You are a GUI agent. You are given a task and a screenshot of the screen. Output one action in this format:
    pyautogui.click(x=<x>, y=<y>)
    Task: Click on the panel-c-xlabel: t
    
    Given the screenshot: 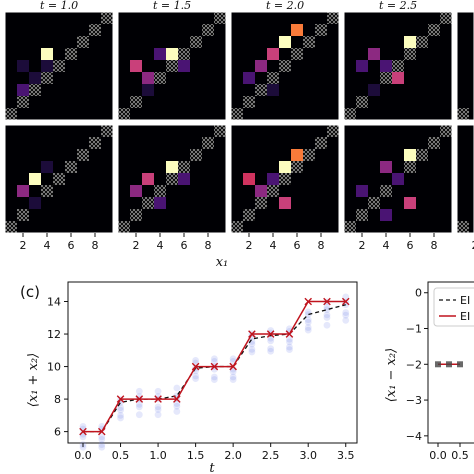 What is the action you would take?
    pyautogui.click(x=212, y=467)
    